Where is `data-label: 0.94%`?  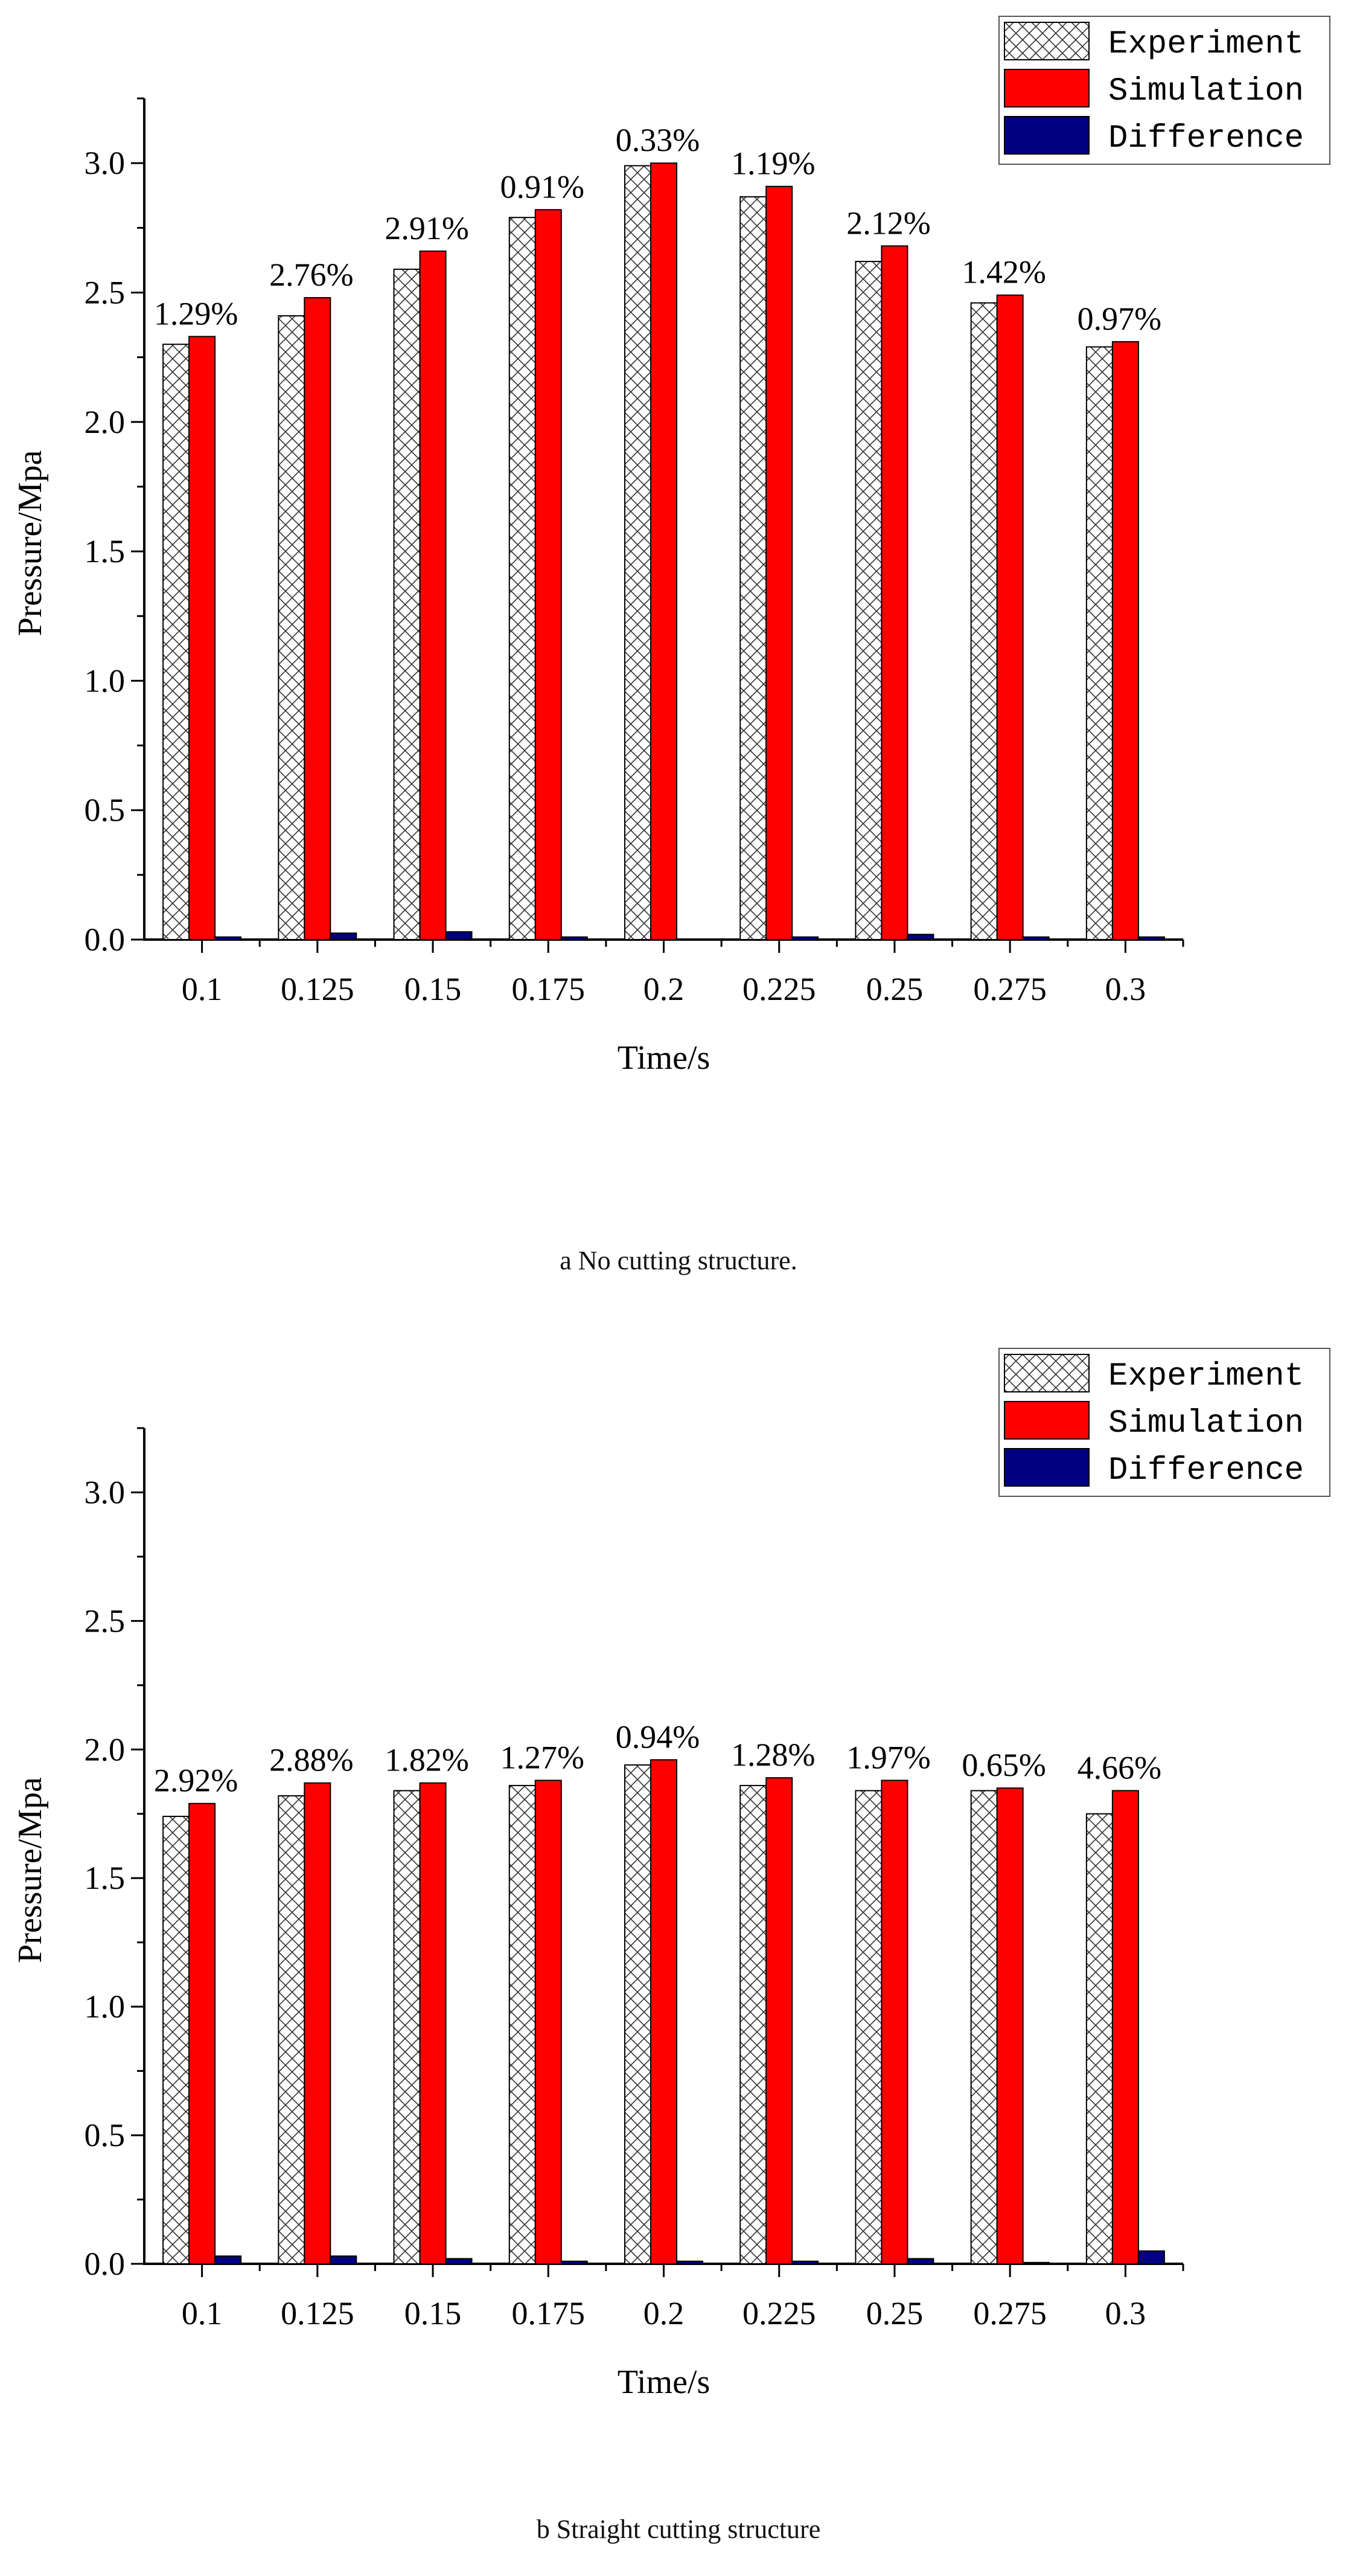 data-label: 0.94% is located at coordinates (658, 1737).